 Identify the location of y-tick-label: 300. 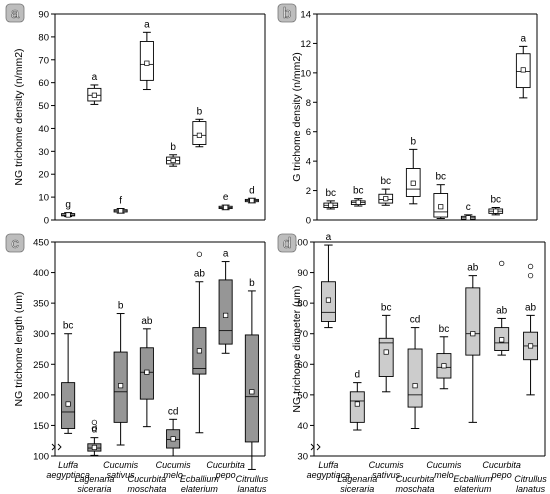
(41, 334).